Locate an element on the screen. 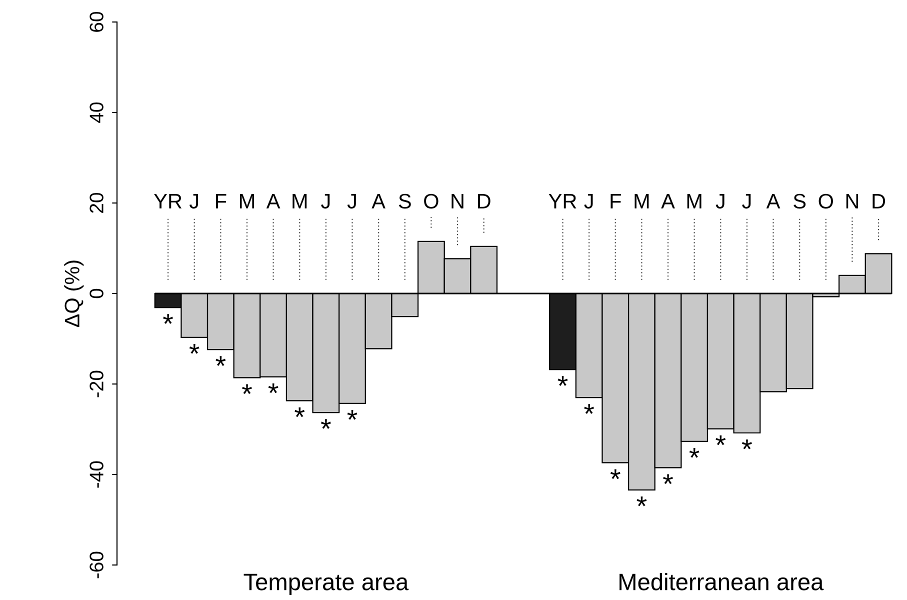 Image resolution: width=907 pixels, height=600 pixels. y-tick-label: 0 is located at coordinates (97, 293).